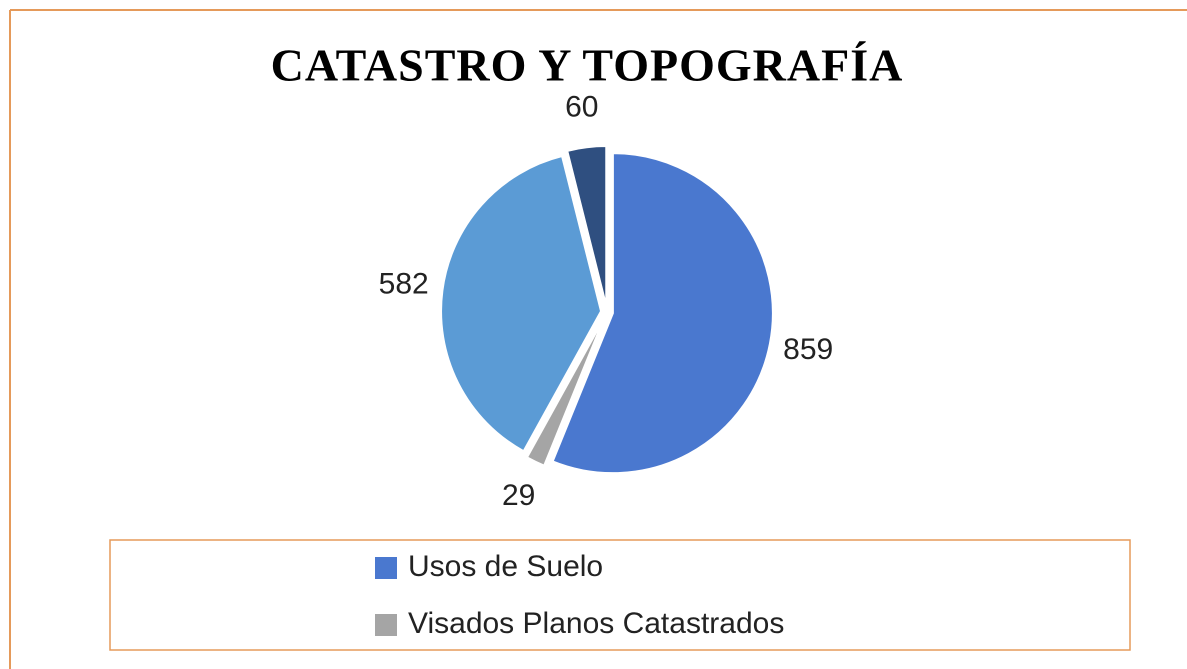  Describe the element at coordinates (596, 623) in the screenshot. I see `legend-label: Visados Planos Catastrados` at that location.